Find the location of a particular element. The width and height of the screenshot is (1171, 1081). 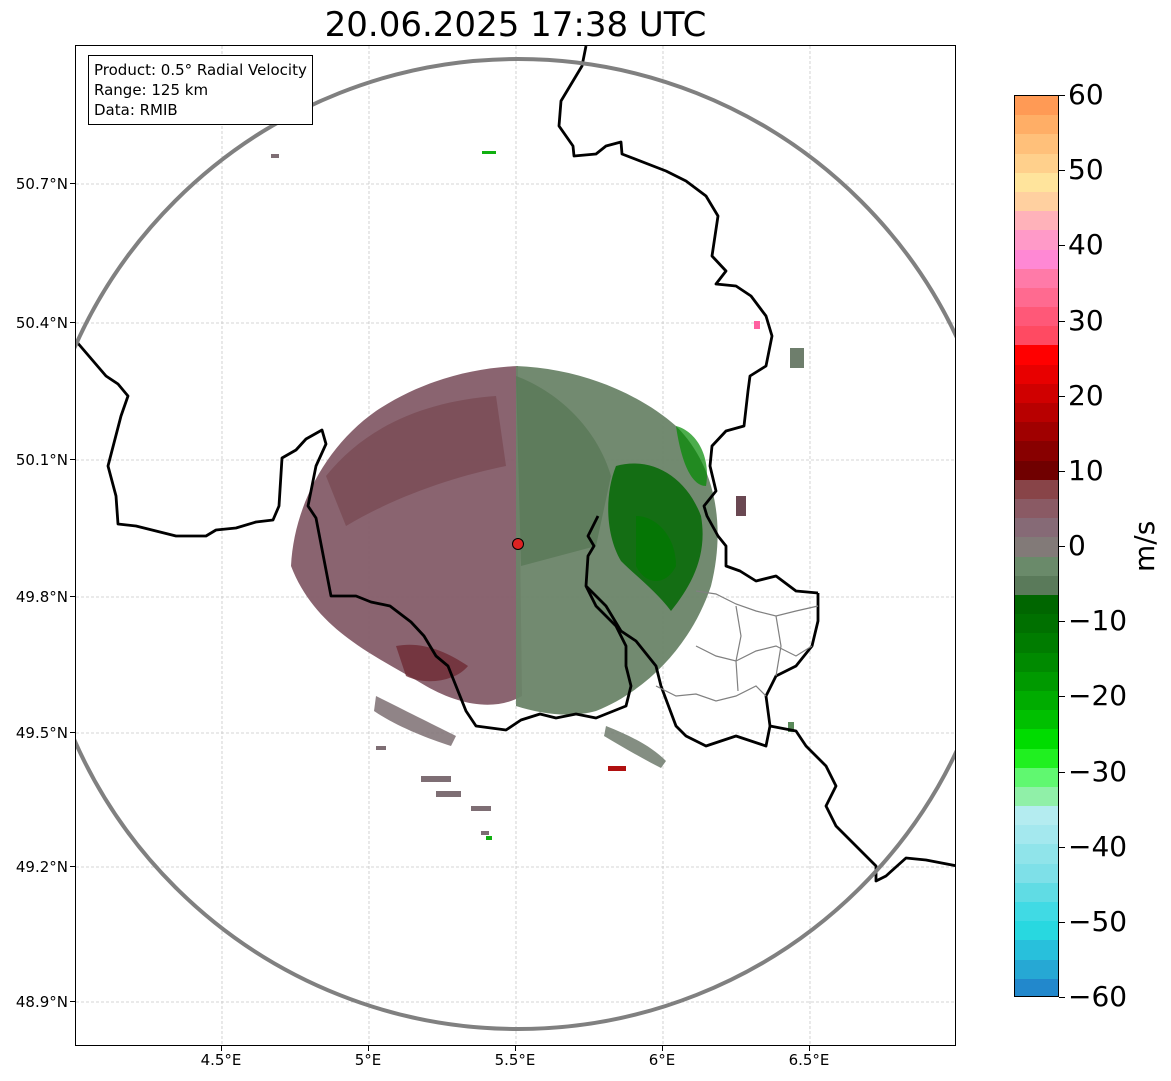

info-data-source: Data: RMIB is located at coordinates (136, 110).